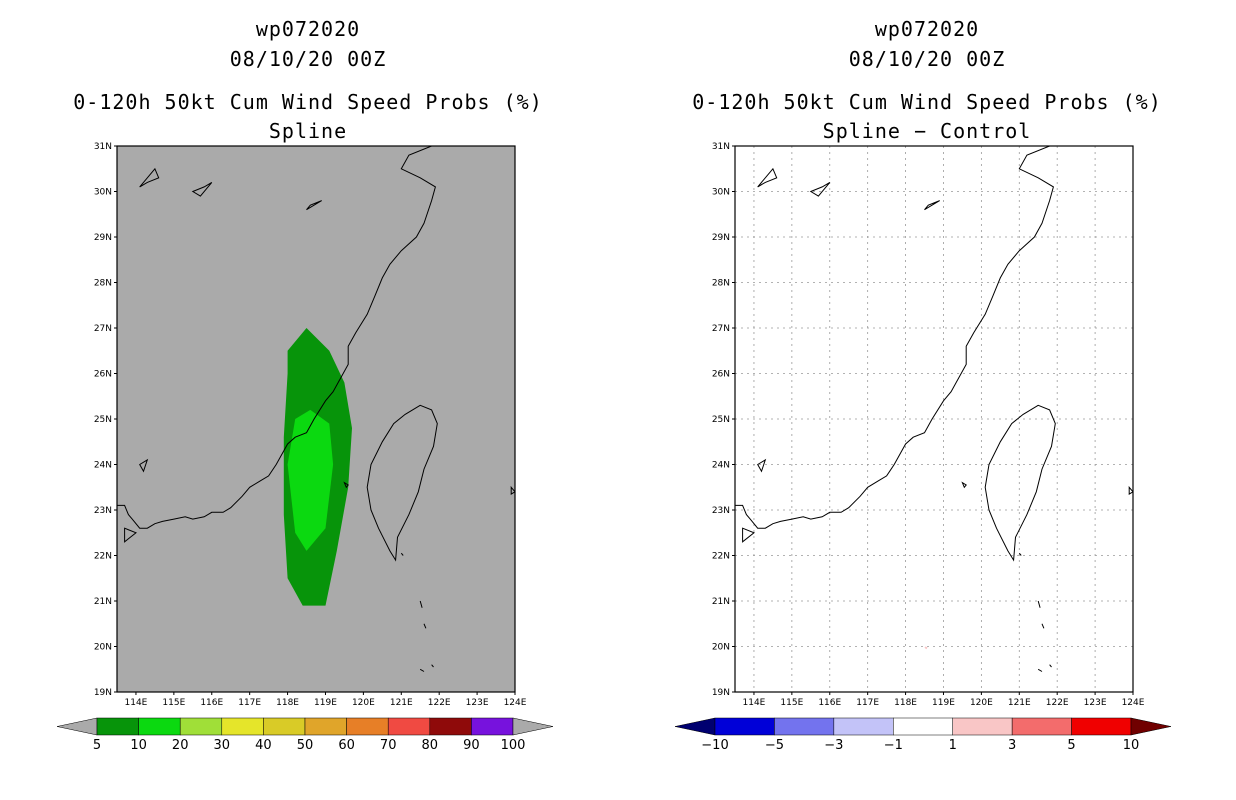 The image size is (1236, 800). What do you see at coordinates (714, 745) in the screenshot?
I see `right-colorbar-label-0: −10` at bounding box center [714, 745].